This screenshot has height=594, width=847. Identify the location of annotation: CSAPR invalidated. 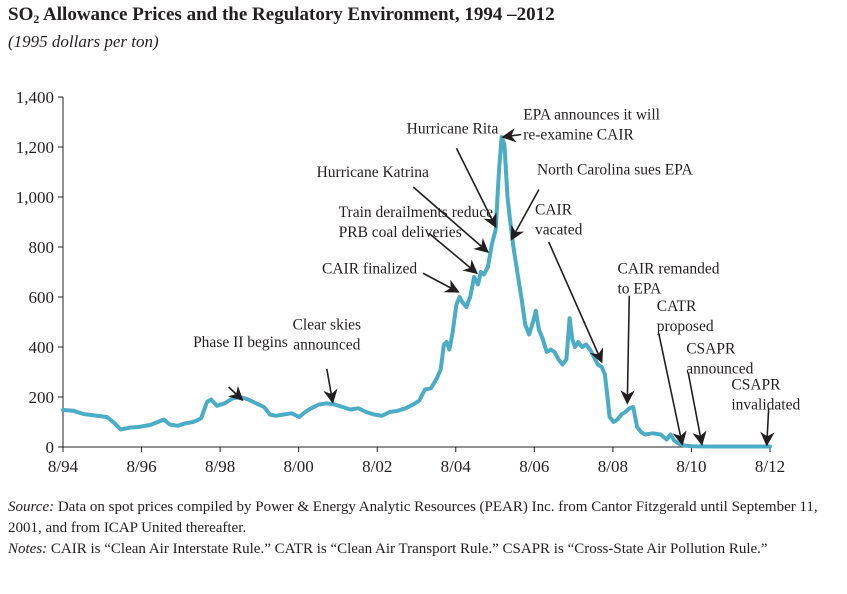
(766, 412).